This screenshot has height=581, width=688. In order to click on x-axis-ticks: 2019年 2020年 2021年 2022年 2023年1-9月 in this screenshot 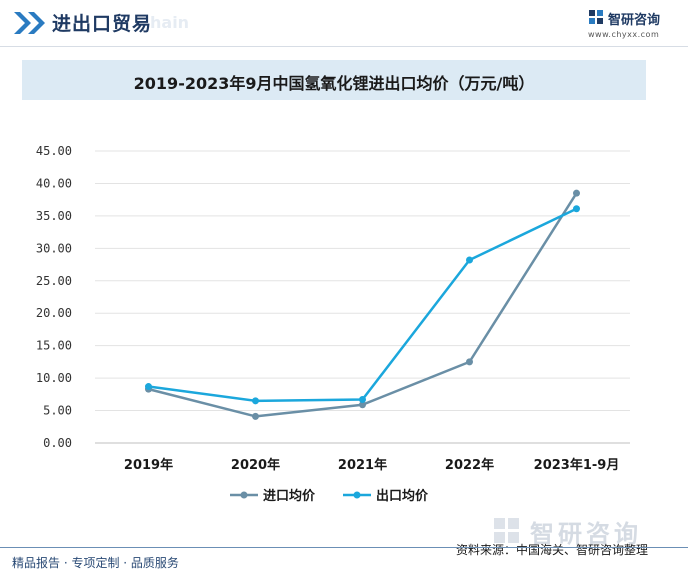, I will do `click(371, 465)`.